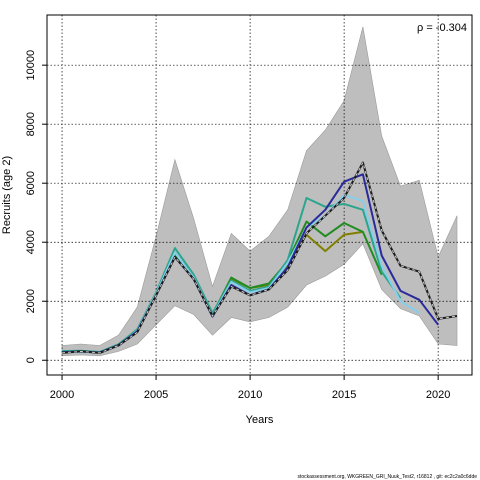  What do you see at coordinates (31, 301) in the screenshot?
I see `y-tick-label: 2000` at bounding box center [31, 301].